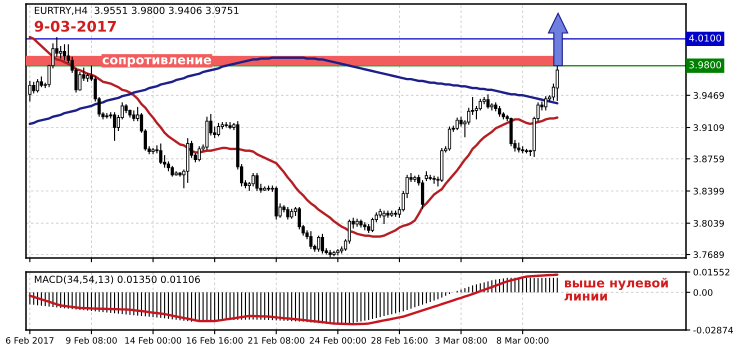  I want to click on band-label: сопротивление, so click(157, 62).